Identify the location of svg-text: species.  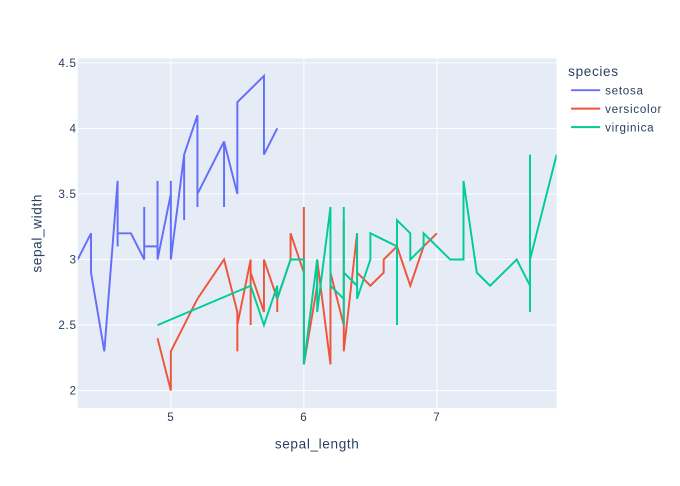
(593, 71).